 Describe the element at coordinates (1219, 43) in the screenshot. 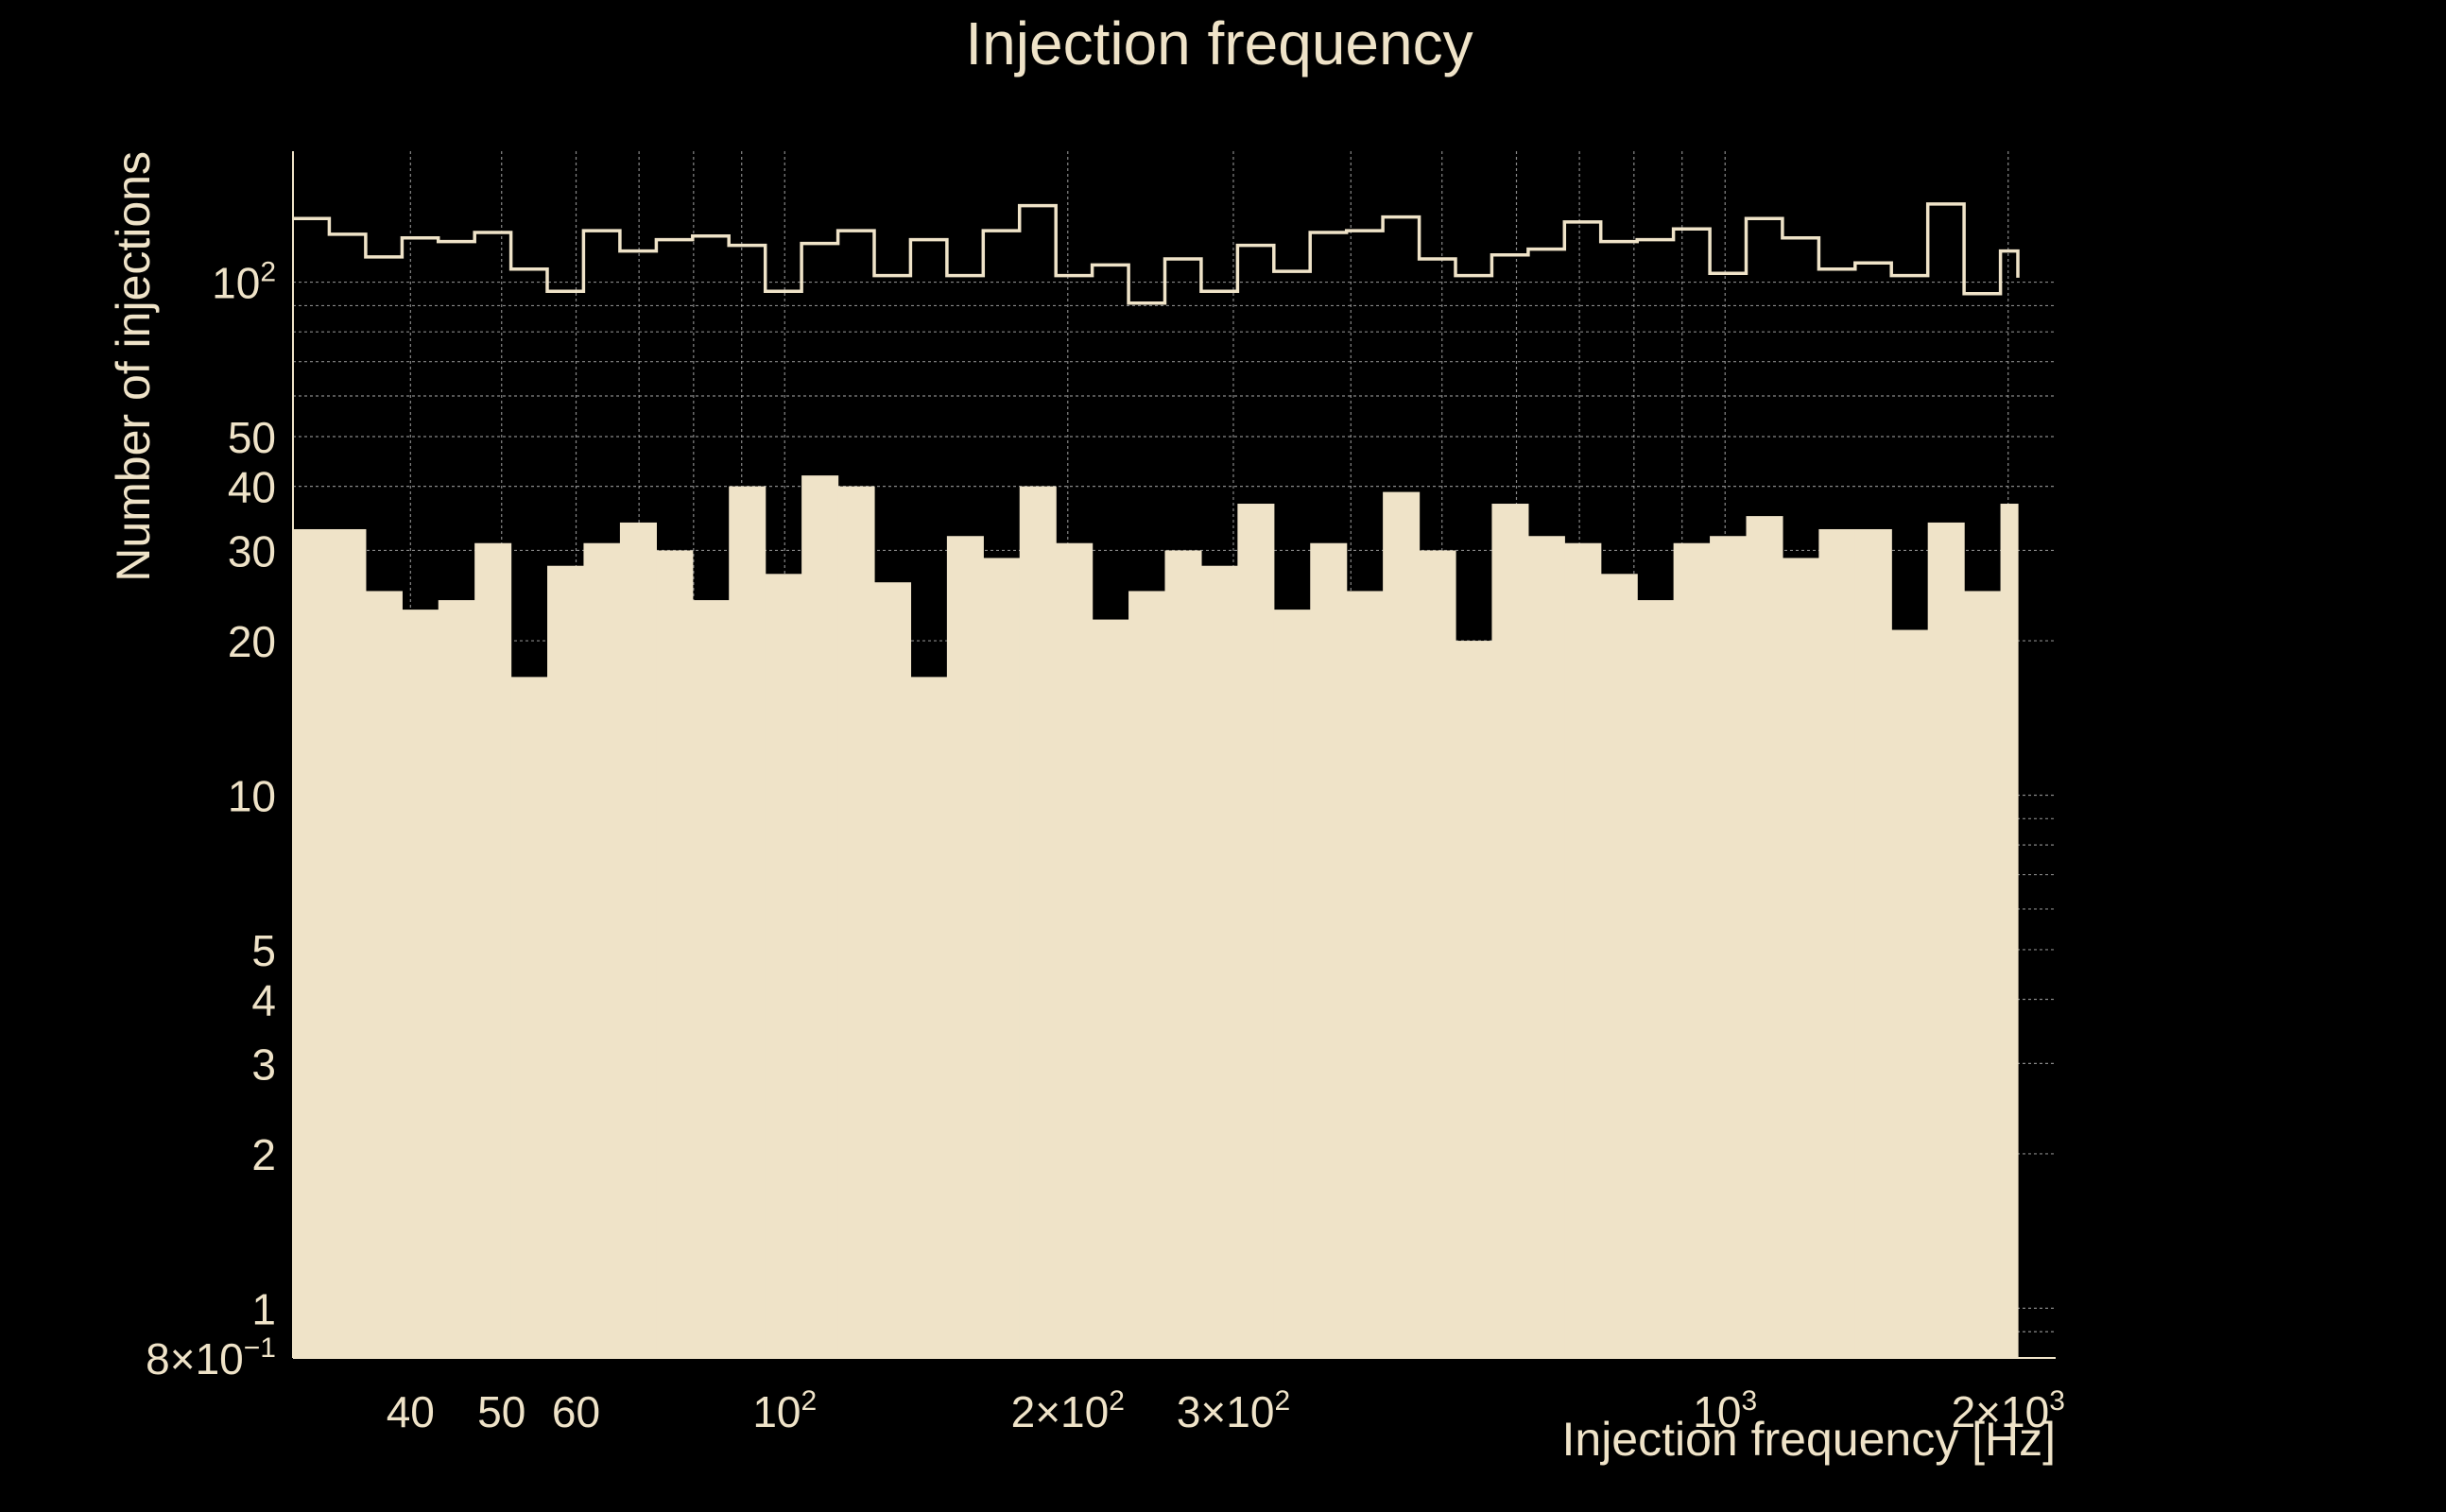

I see `chart-title: Injection frequency` at that location.